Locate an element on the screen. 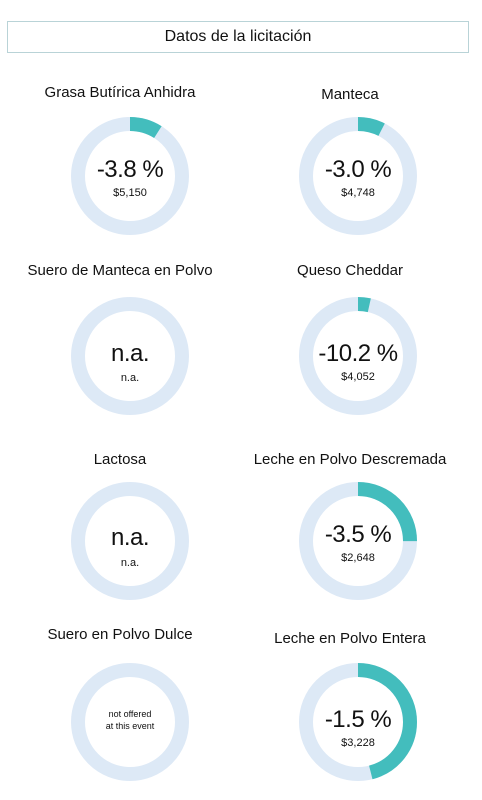 The image size is (482, 800). donut-gauge: -3.5 % $2,648 is located at coordinates (358, 541).